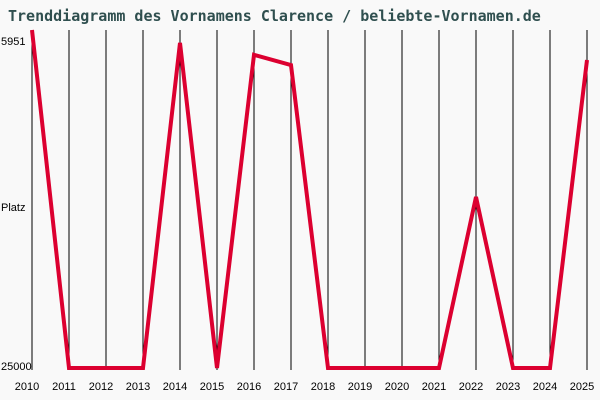  Describe the element at coordinates (434, 387) in the screenshot. I see `x-tick-label: 2021` at that location.